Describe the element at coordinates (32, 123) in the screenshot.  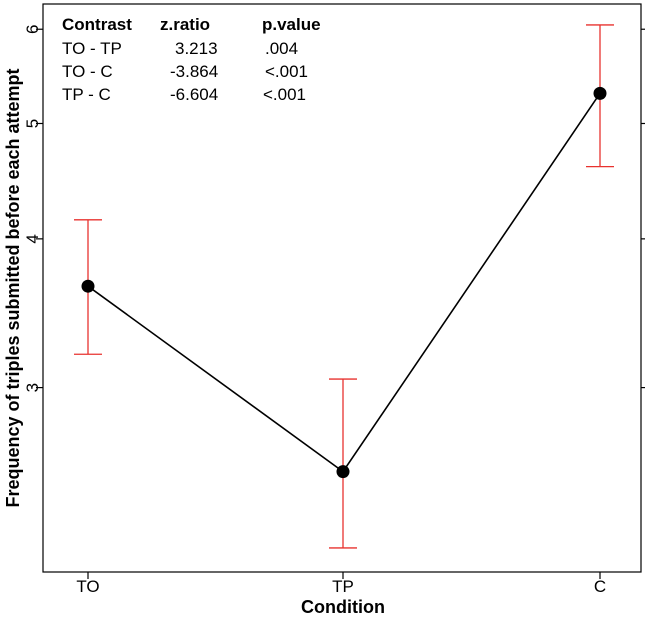
I see `y-tick-label: 5` at that location.